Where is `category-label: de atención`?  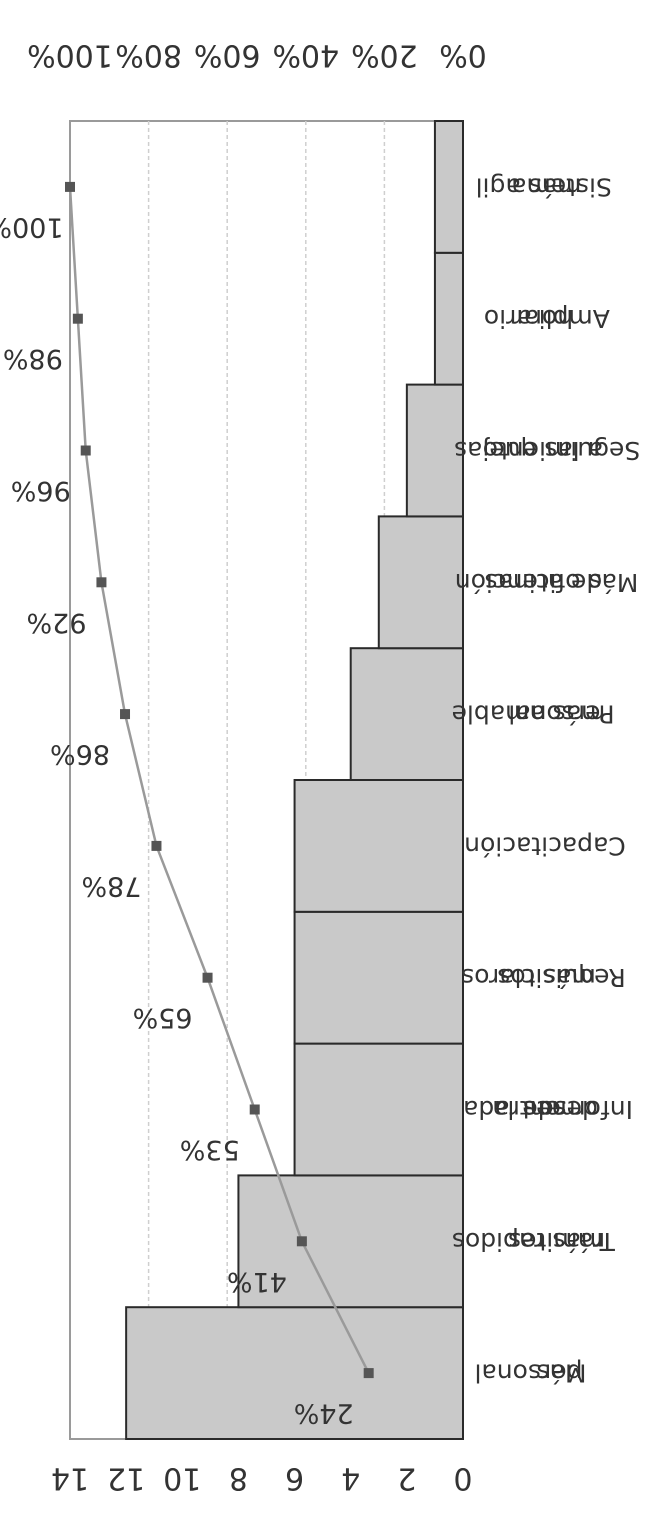
category-label: de atención is located at coordinates (528, 582).